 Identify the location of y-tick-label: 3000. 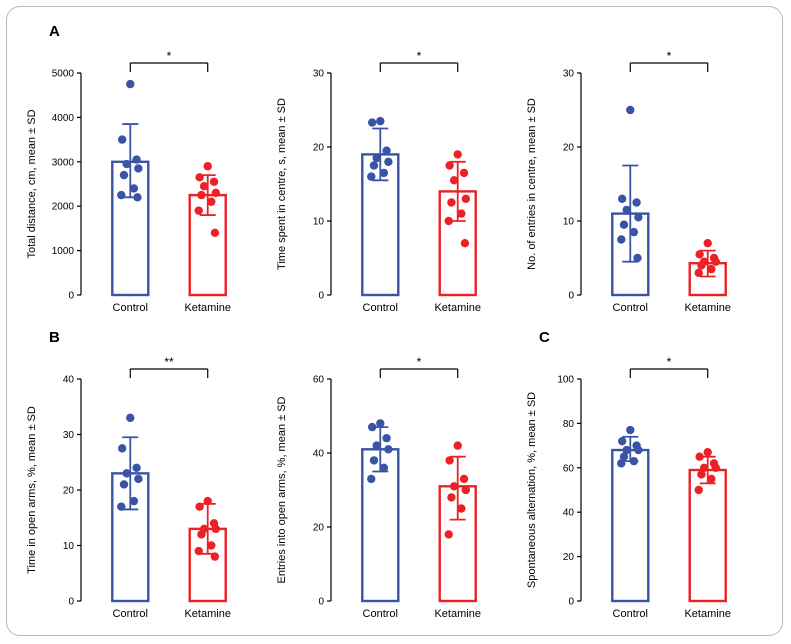
(63, 162).